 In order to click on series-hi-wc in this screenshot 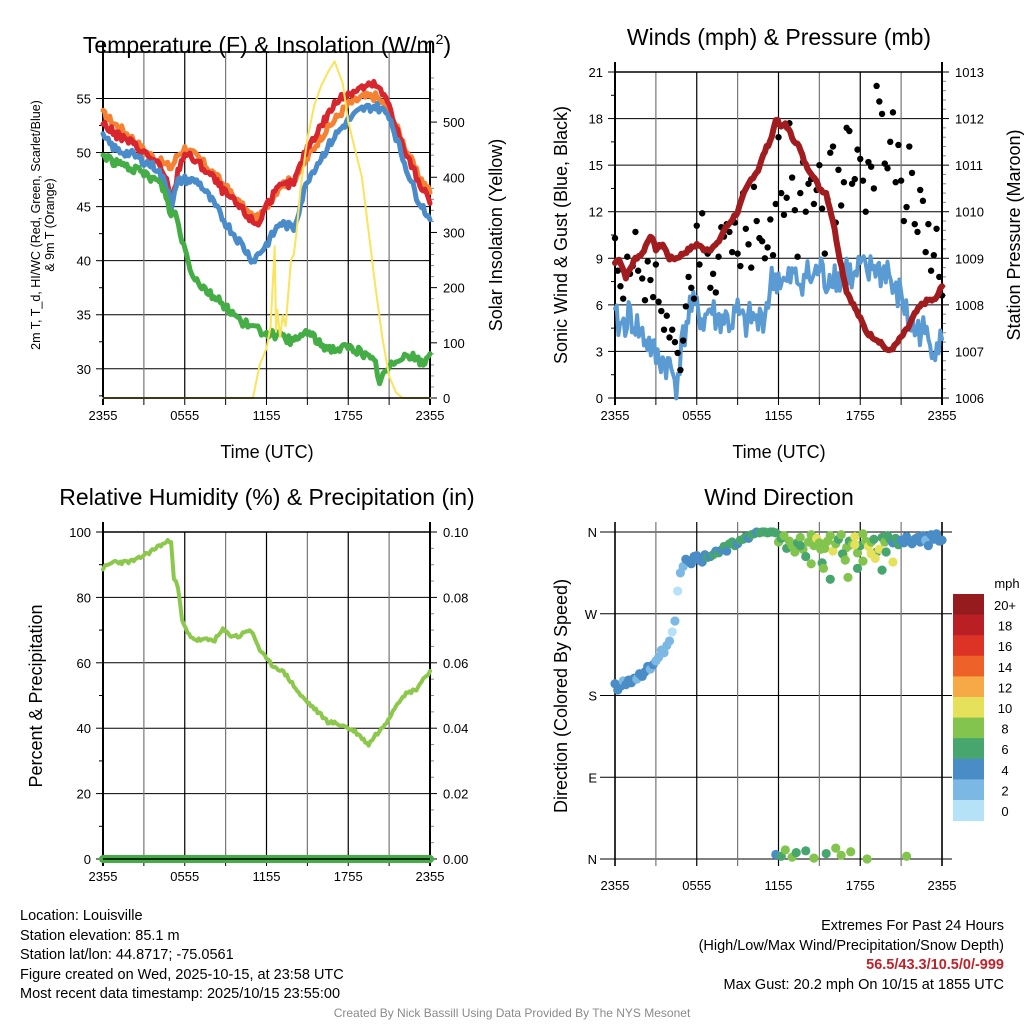, I will do `click(266, 183)`.